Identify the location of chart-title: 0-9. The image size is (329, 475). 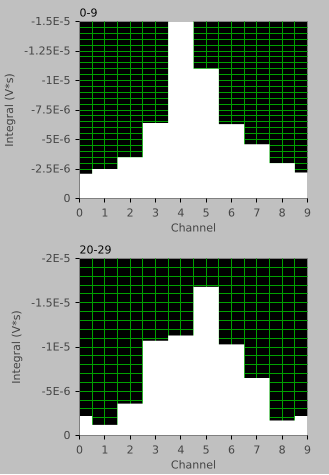
(89, 13).